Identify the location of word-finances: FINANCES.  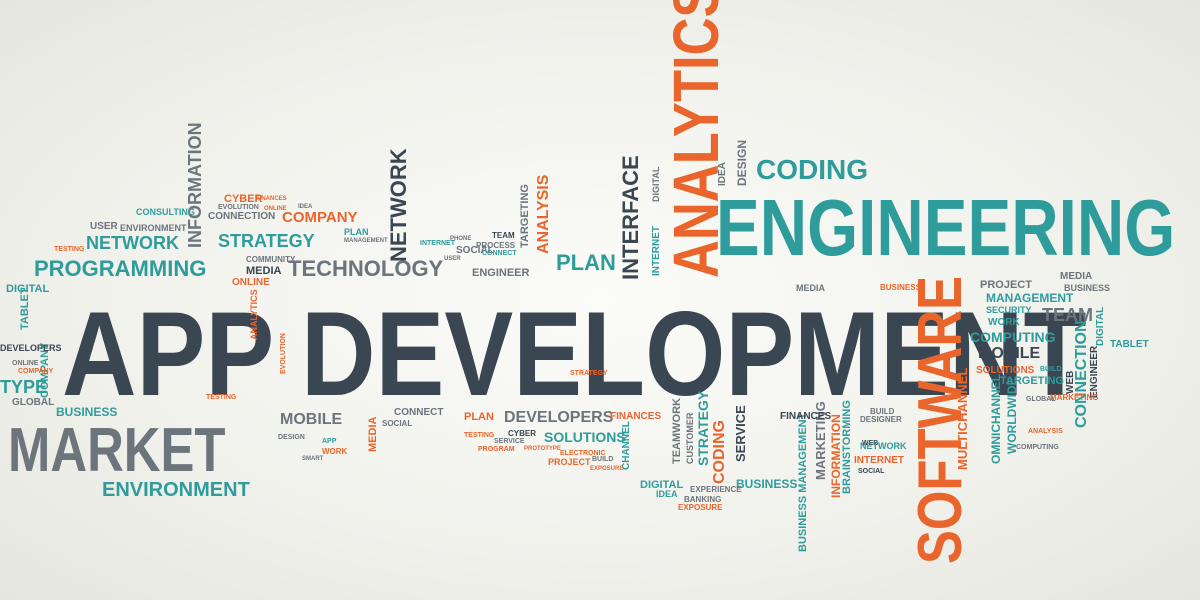
(636, 416).